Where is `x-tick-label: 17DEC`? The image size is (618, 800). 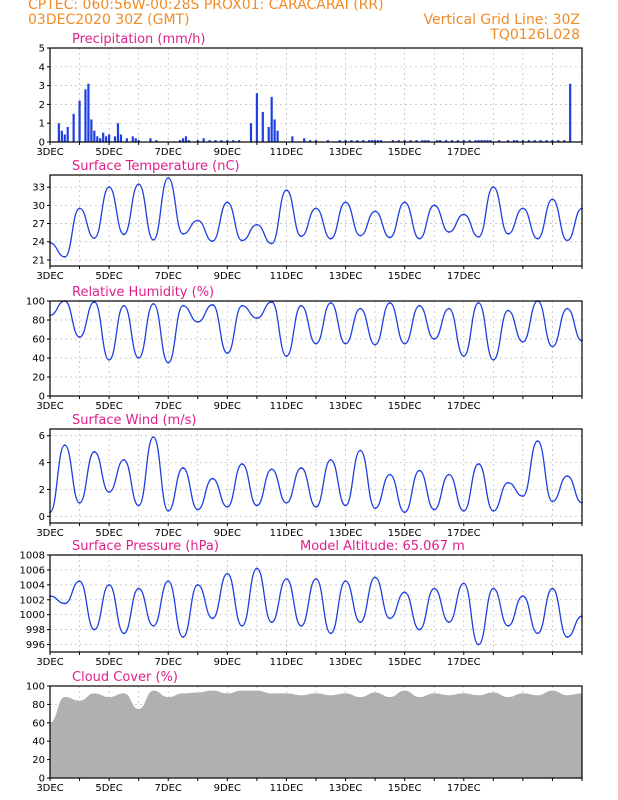 x-tick-label: 17DEC is located at coordinates (464, 152).